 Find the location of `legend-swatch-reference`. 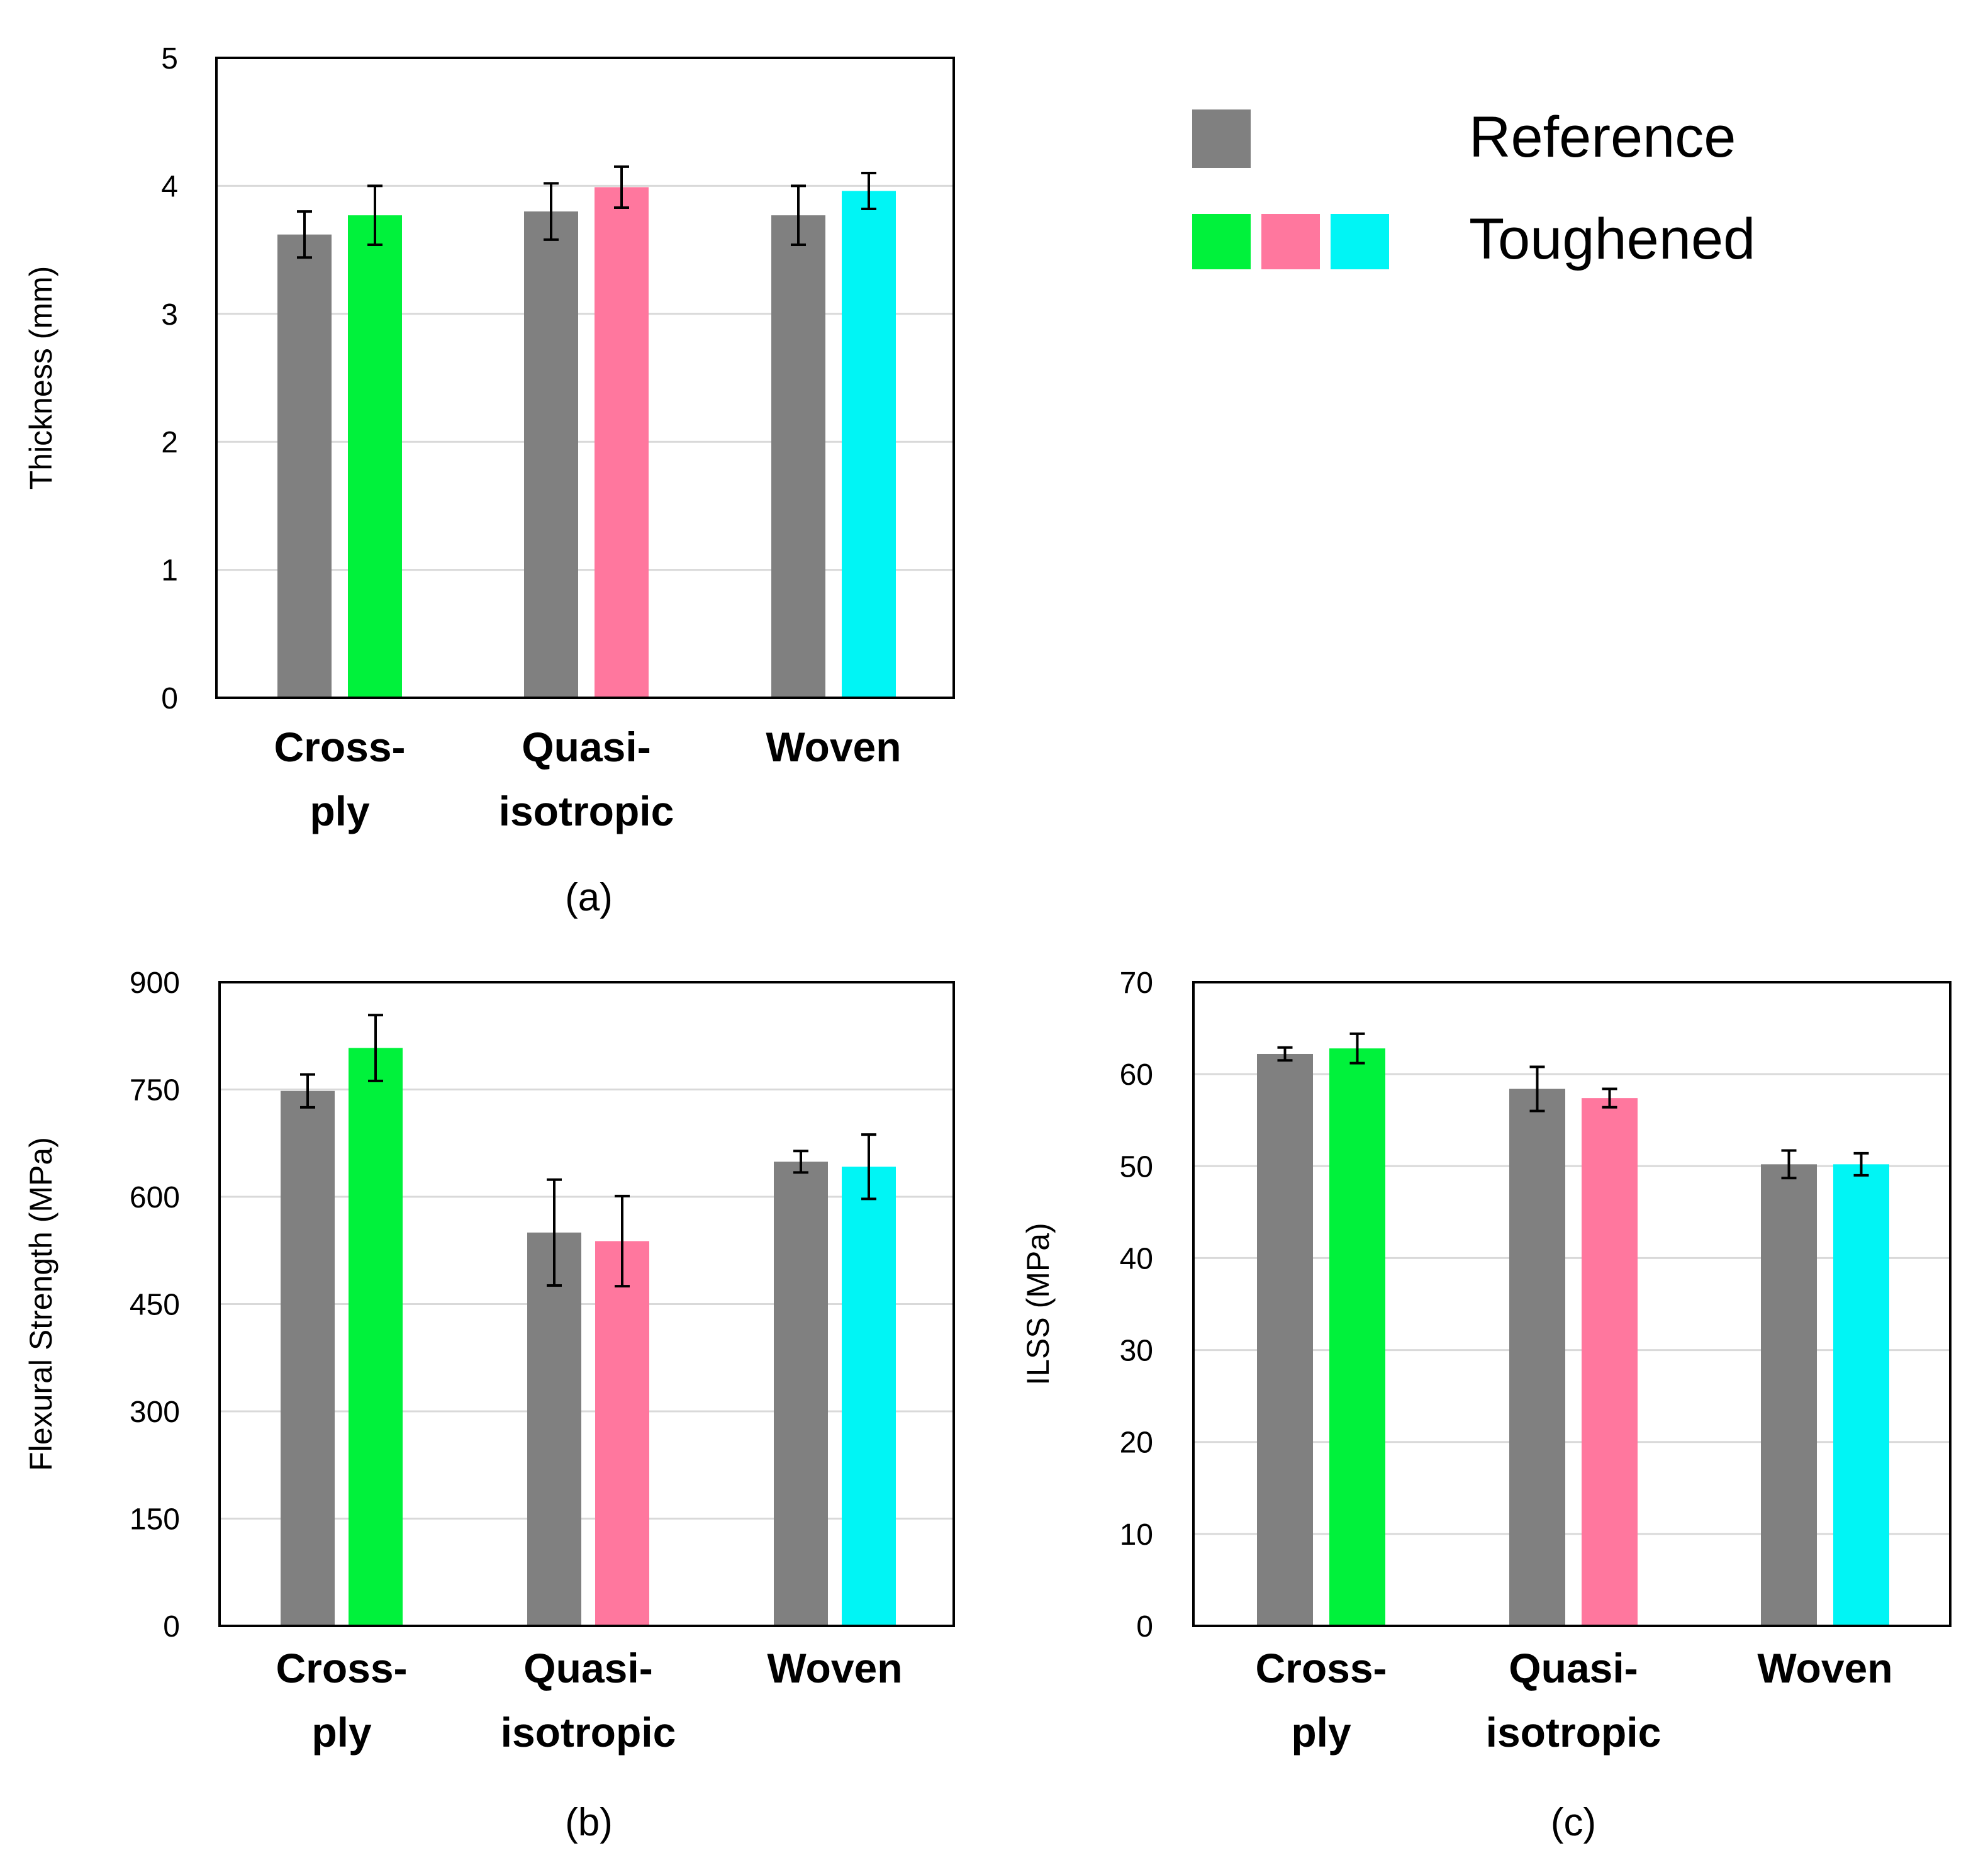

legend-swatch-reference is located at coordinates (1221, 138).